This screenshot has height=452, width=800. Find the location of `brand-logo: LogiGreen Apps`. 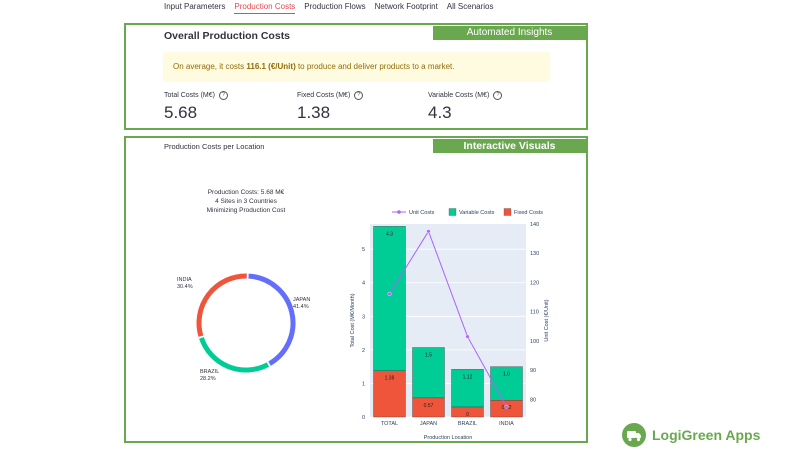

brand-logo: LogiGreen Apps is located at coordinates (691, 435).